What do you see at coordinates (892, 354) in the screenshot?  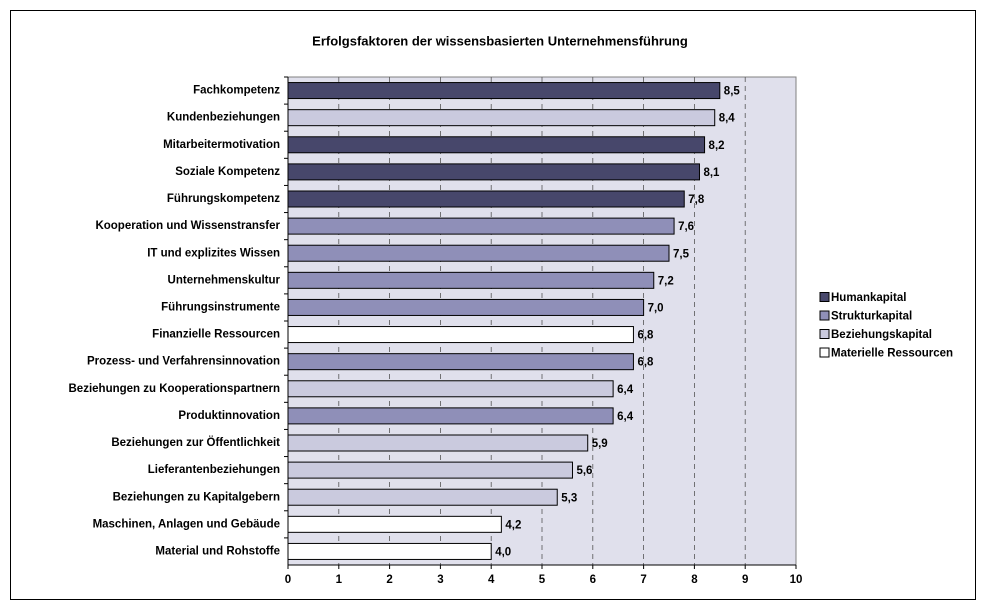 I see `legend-label: Materielle Ressourcen` at bounding box center [892, 354].